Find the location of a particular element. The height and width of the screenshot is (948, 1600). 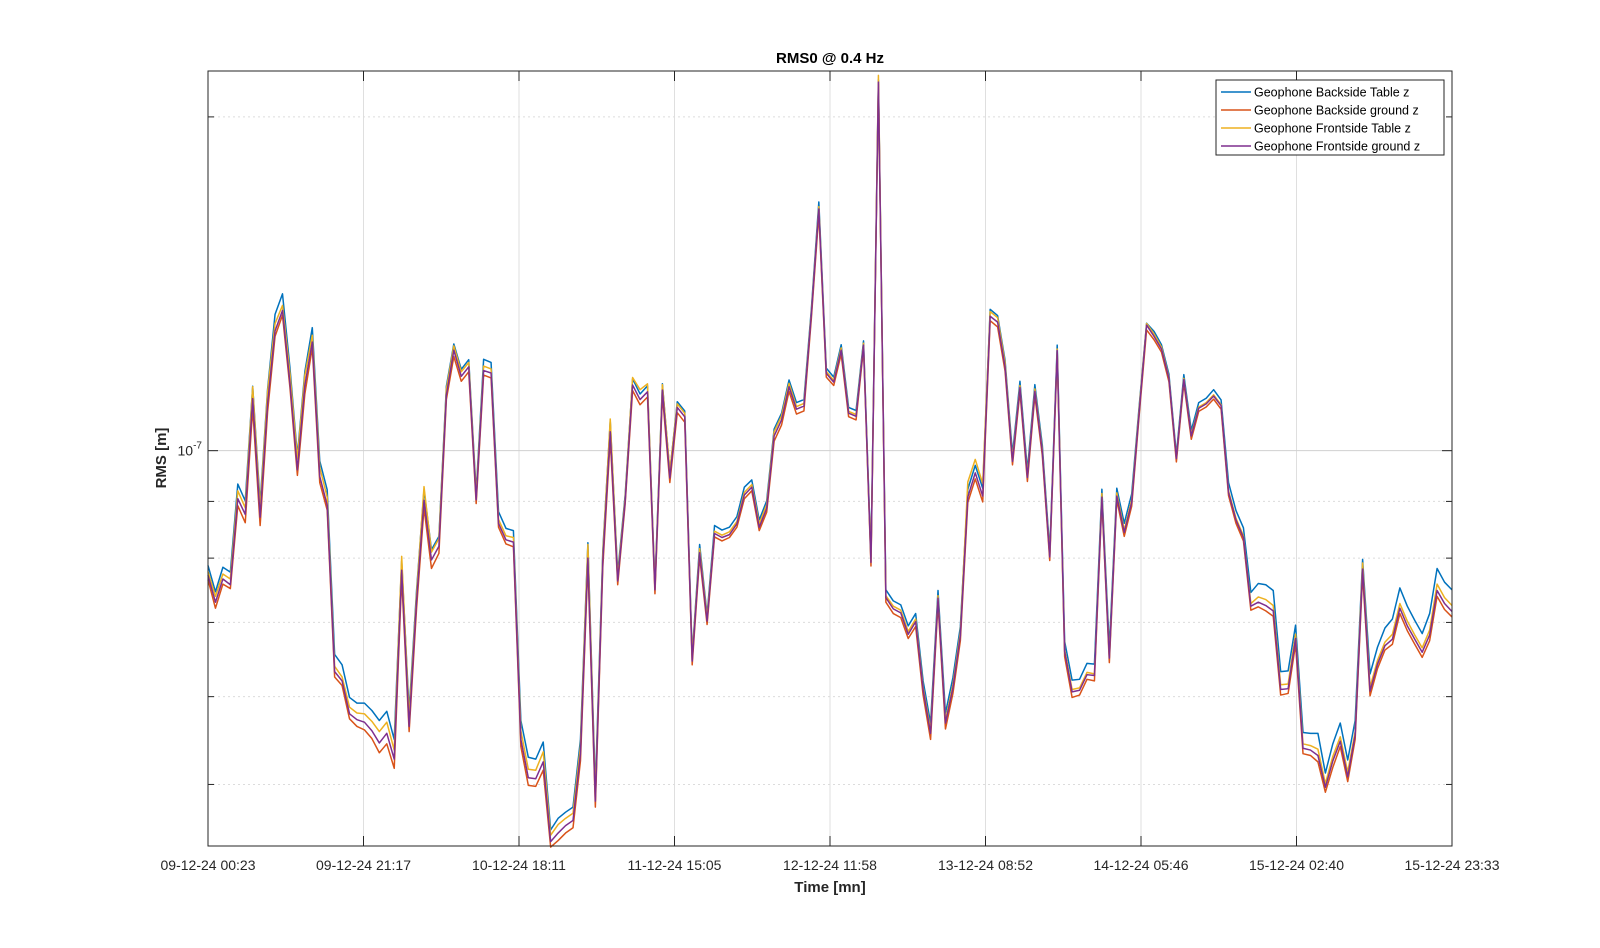

x-tick-label: 15-12-24 23:33 is located at coordinates (1452, 865).